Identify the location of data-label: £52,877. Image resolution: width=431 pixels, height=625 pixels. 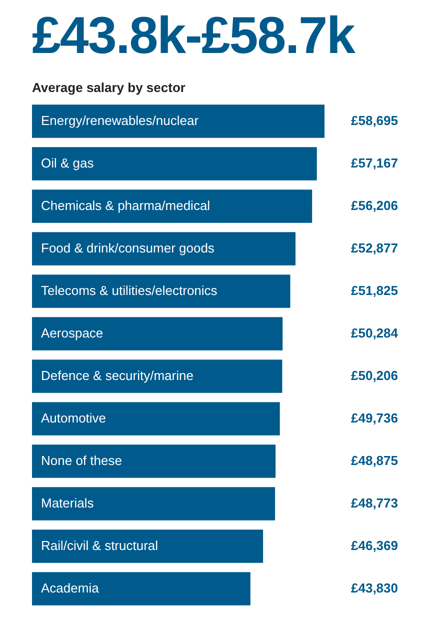
(374, 248).